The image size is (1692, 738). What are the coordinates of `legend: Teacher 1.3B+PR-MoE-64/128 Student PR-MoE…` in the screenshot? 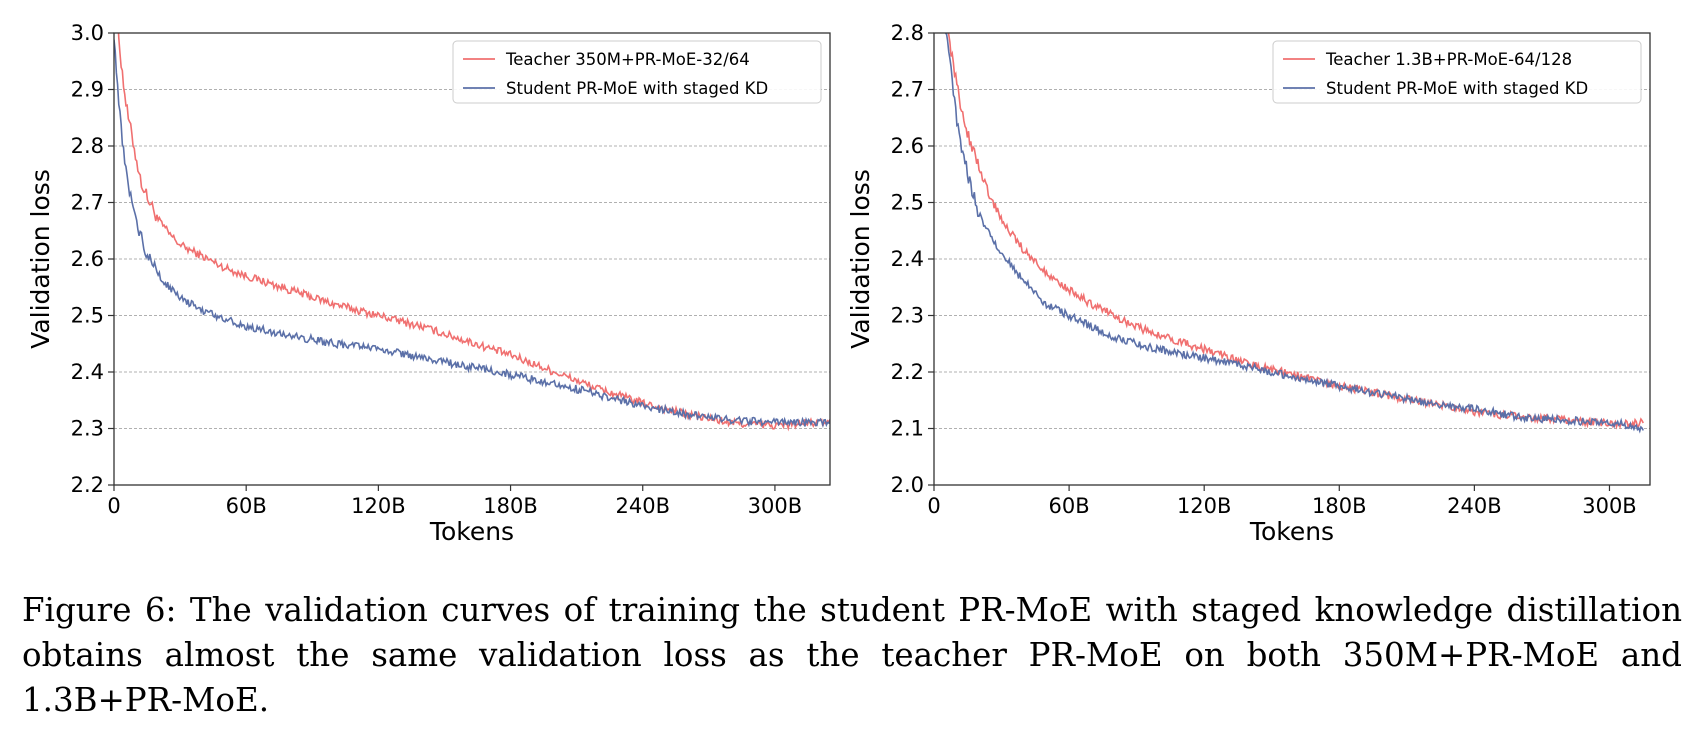 It's located at (1457, 72).